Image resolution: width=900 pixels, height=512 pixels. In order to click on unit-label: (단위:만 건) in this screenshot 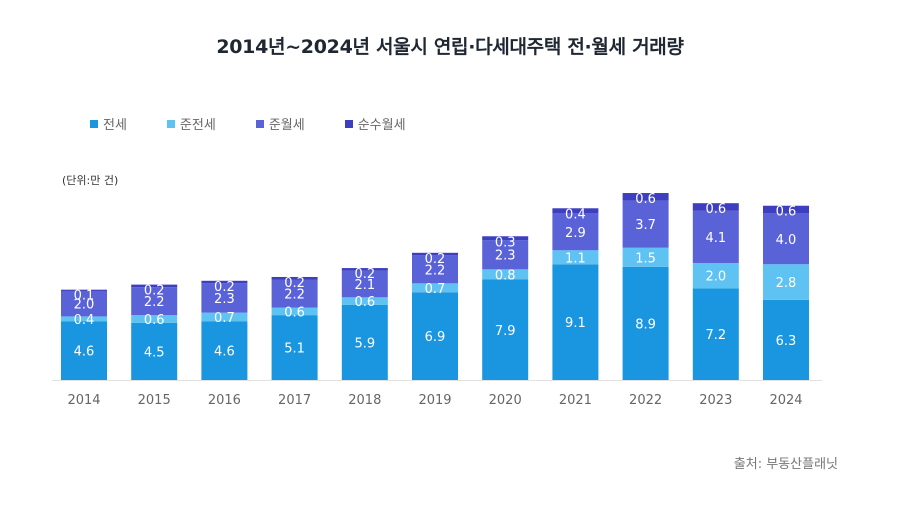, I will do `click(90, 180)`.